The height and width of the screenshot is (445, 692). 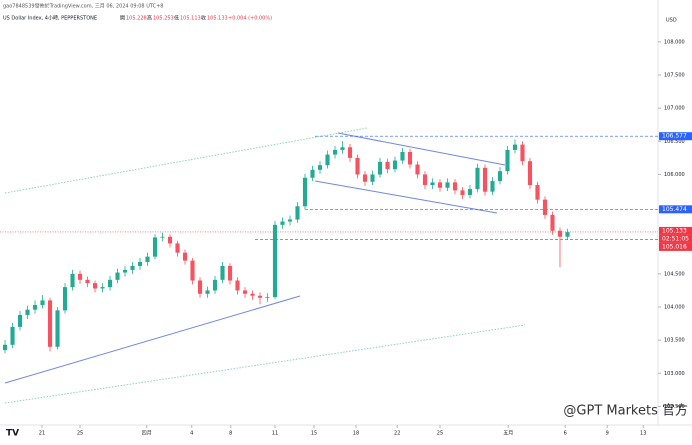 I want to click on price-badge: 105.474, so click(x=674, y=209).